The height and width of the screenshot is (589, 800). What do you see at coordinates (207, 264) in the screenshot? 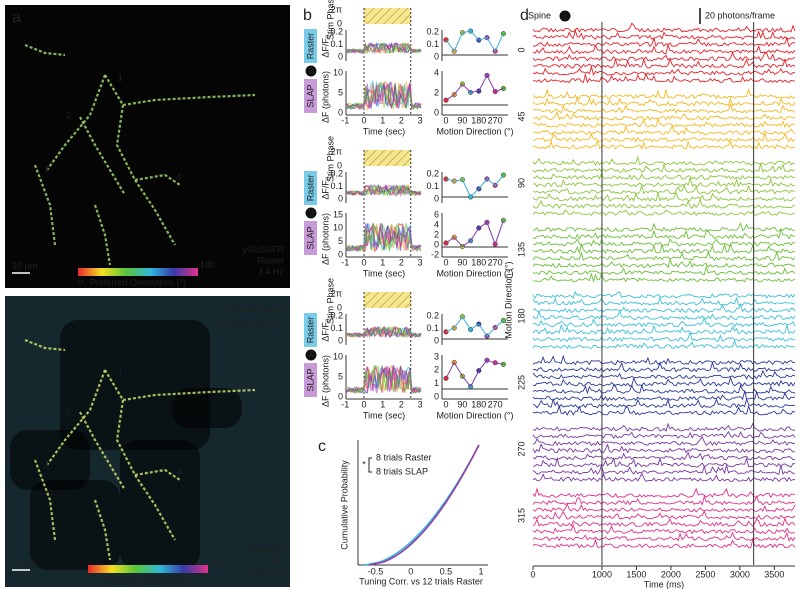
I see `colorbar-max: 180` at bounding box center [207, 264].